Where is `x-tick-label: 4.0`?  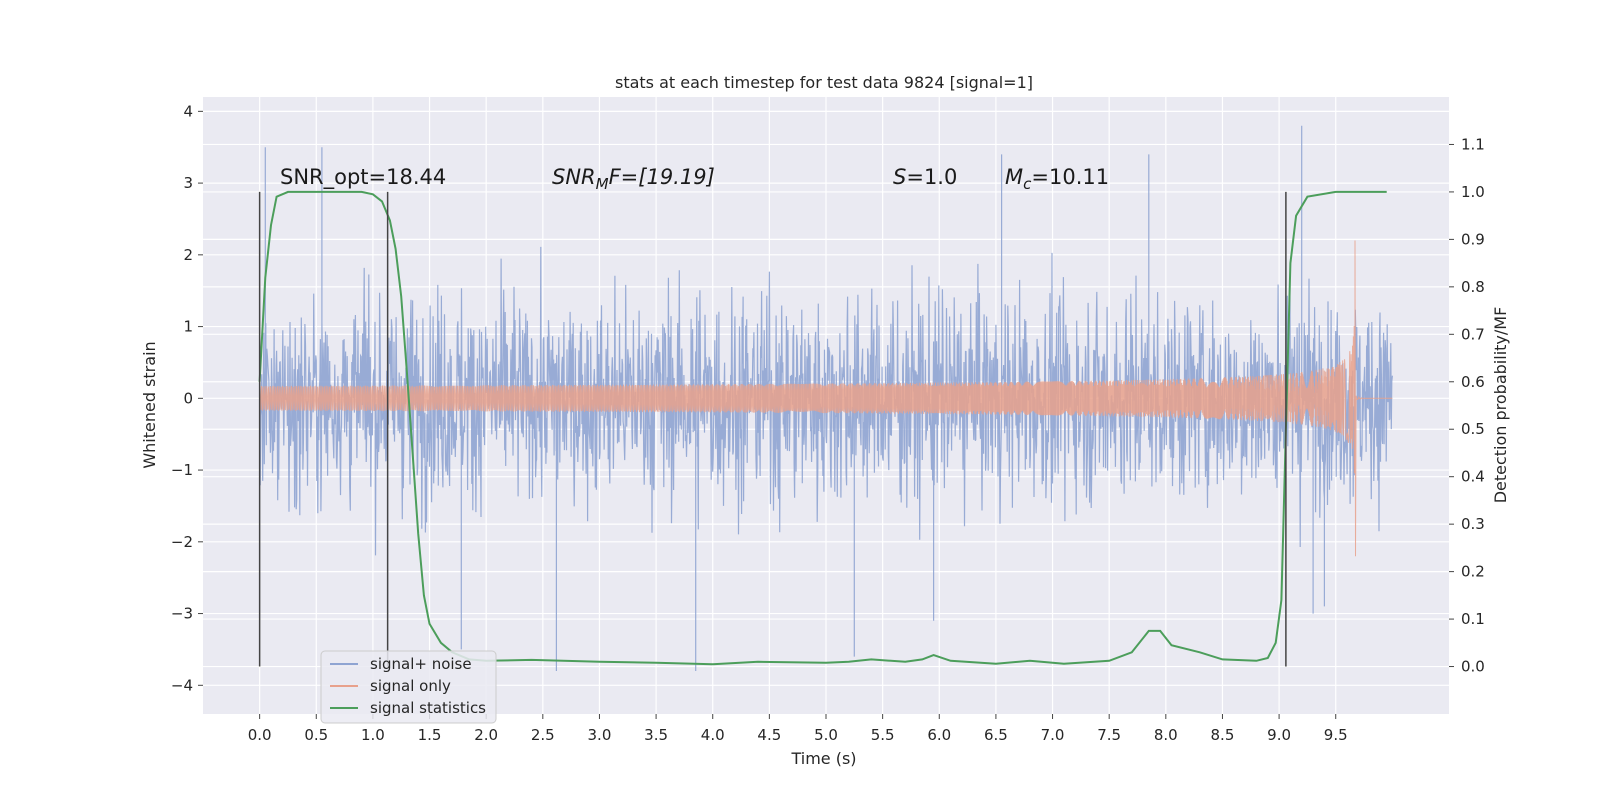
x-tick-label: 4.0 is located at coordinates (713, 735).